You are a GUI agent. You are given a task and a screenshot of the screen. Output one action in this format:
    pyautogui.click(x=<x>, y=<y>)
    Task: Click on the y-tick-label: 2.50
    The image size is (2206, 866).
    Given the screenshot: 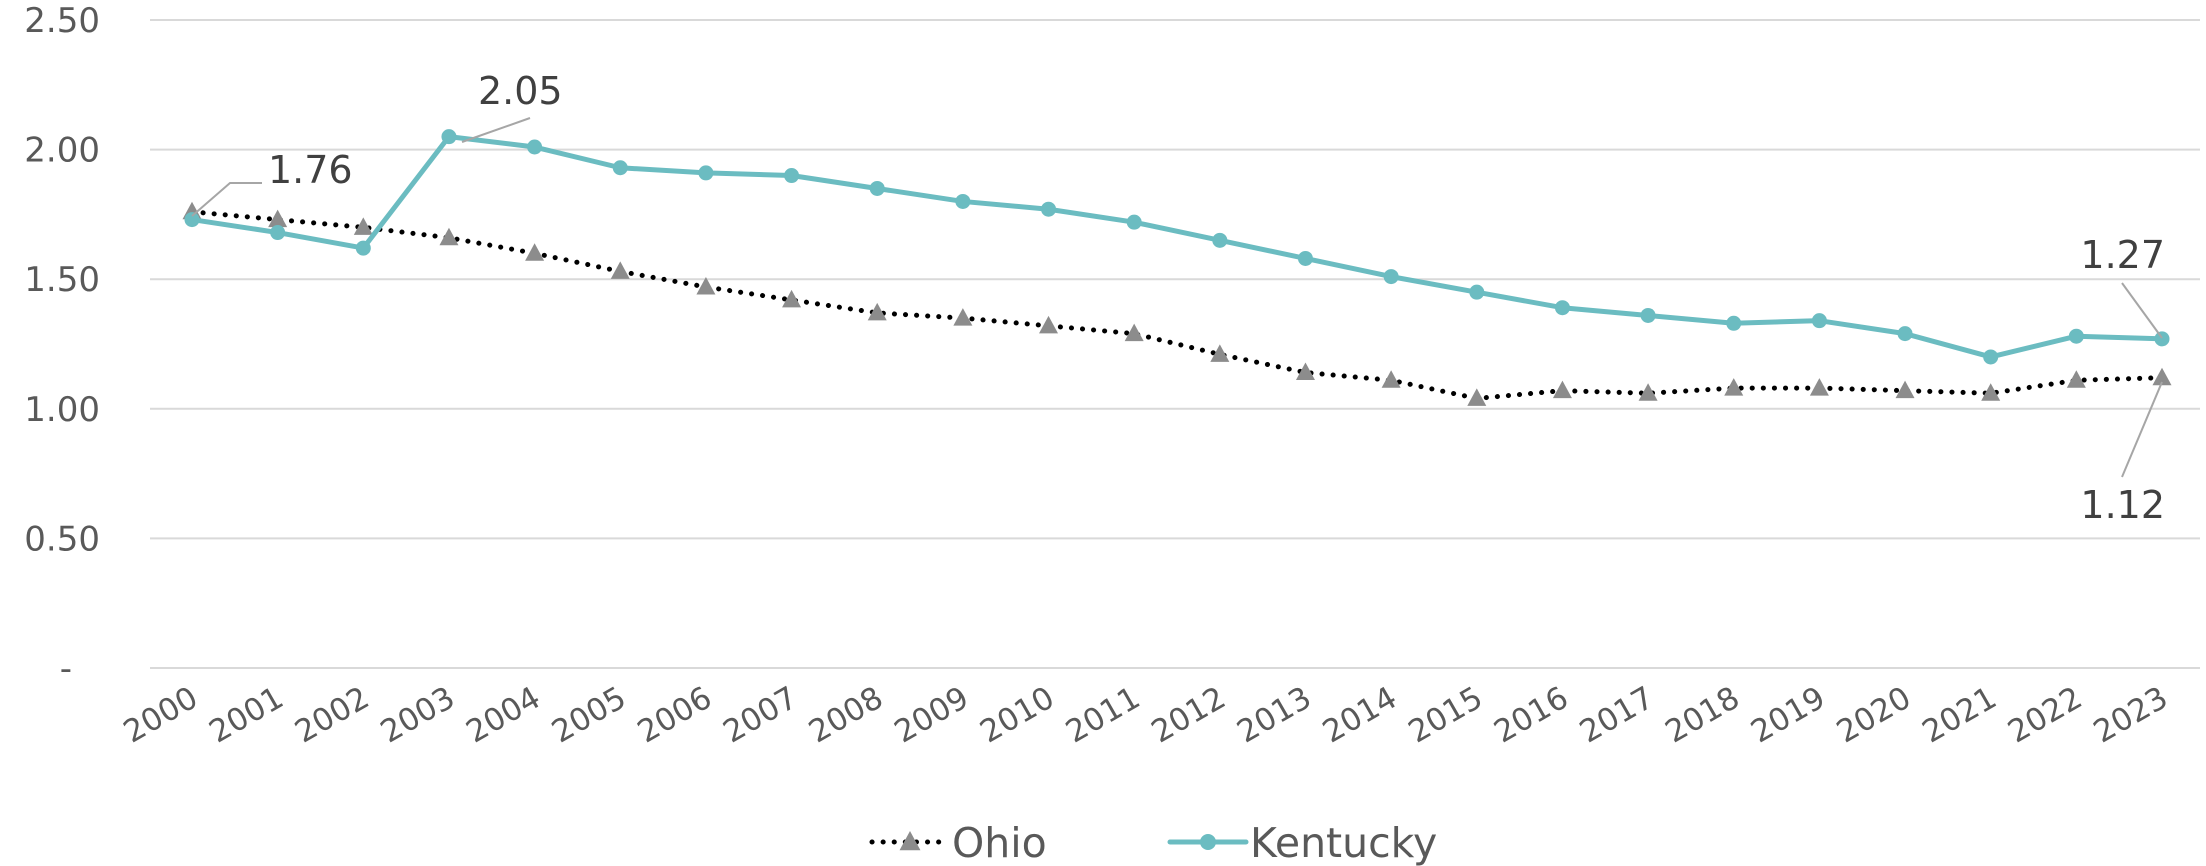 What is the action you would take?
    pyautogui.click(x=62, y=21)
    